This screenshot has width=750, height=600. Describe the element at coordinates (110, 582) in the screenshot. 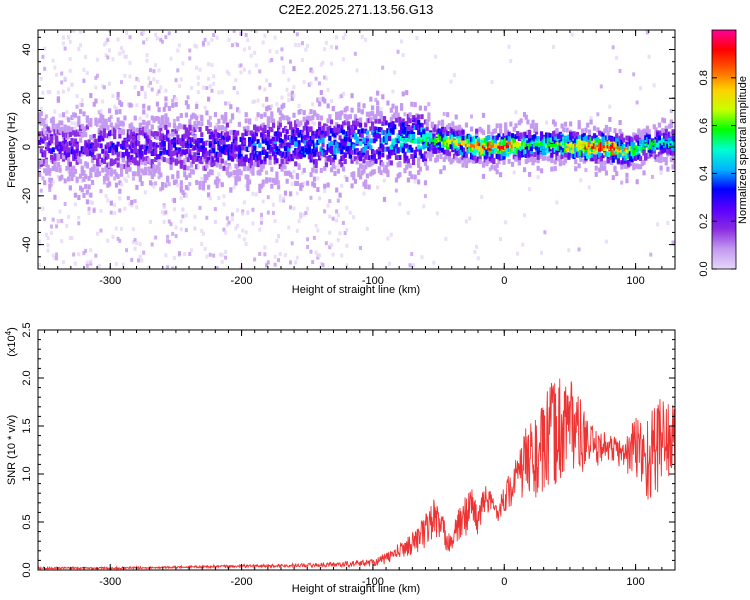

I see `snr-x-tick-label: -300` at that location.